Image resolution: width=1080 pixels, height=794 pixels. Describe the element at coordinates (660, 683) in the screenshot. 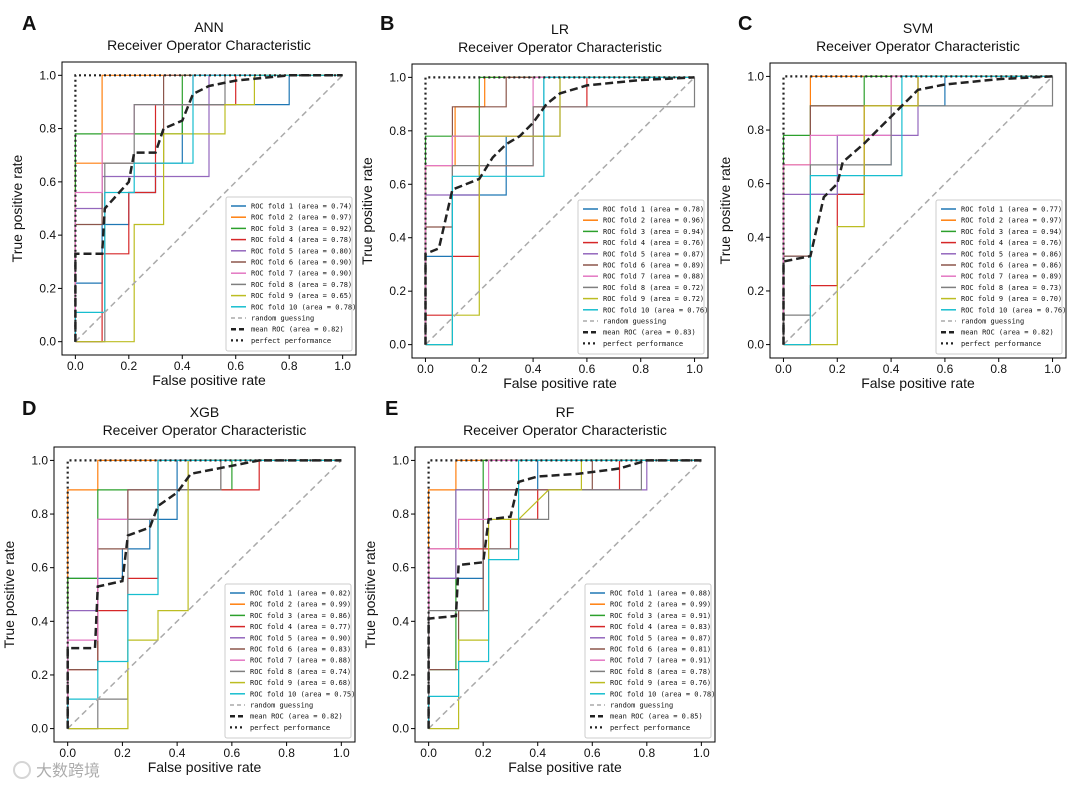

I see `legend-fold-9-label: ROC fold 9 (area = 0.76)` at that location.